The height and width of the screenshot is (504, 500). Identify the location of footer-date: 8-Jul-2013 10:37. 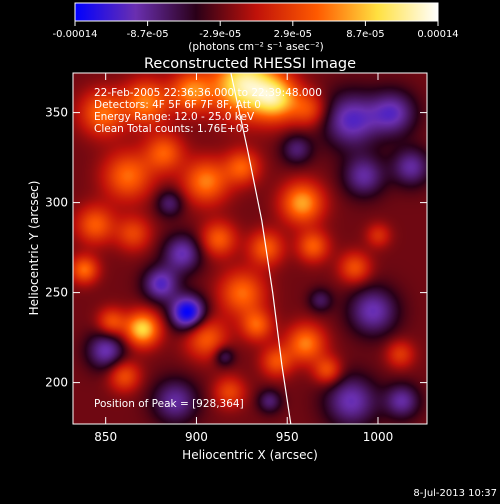
(455, 493).